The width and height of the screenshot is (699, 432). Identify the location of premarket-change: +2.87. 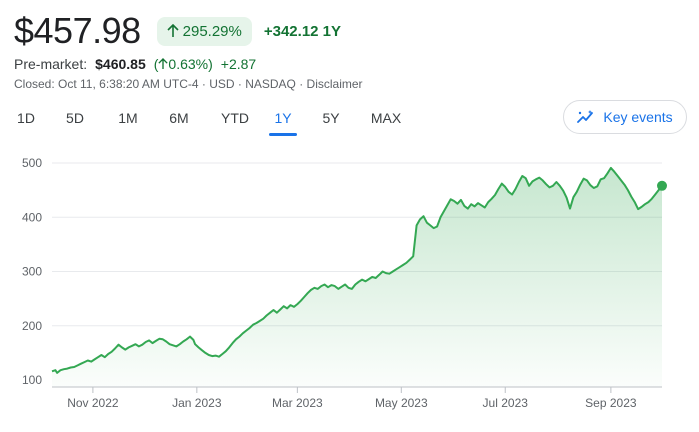
(238, 64).